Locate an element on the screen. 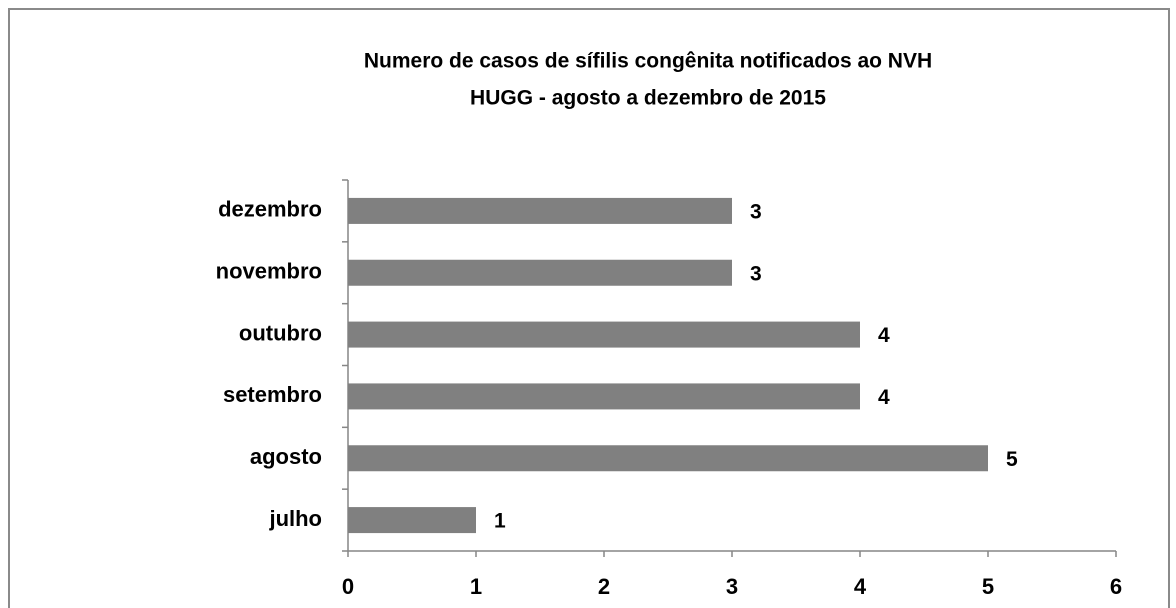 This screenshot has height=608, width=1176. x-tick-label: 5 is located at coordinates (988, 586).